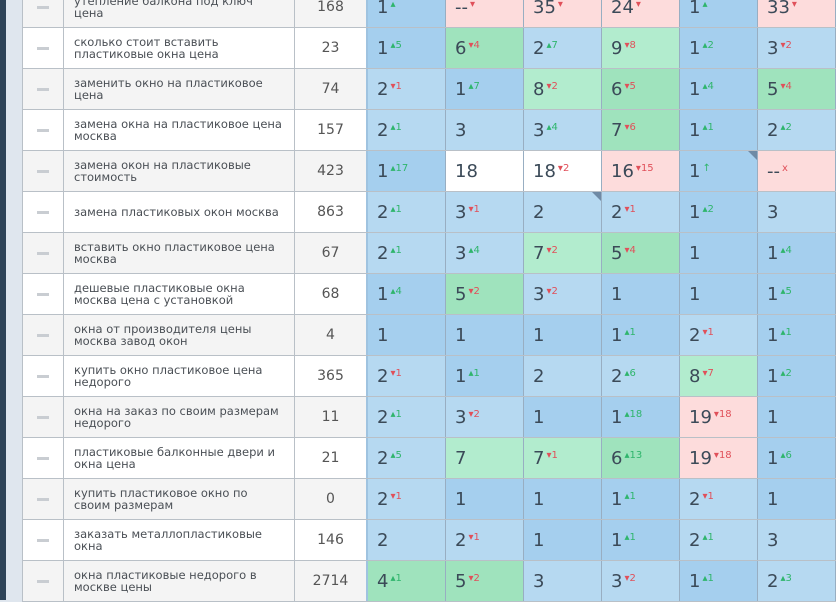  I want to click on position-cell: 18, so click(485, 171).